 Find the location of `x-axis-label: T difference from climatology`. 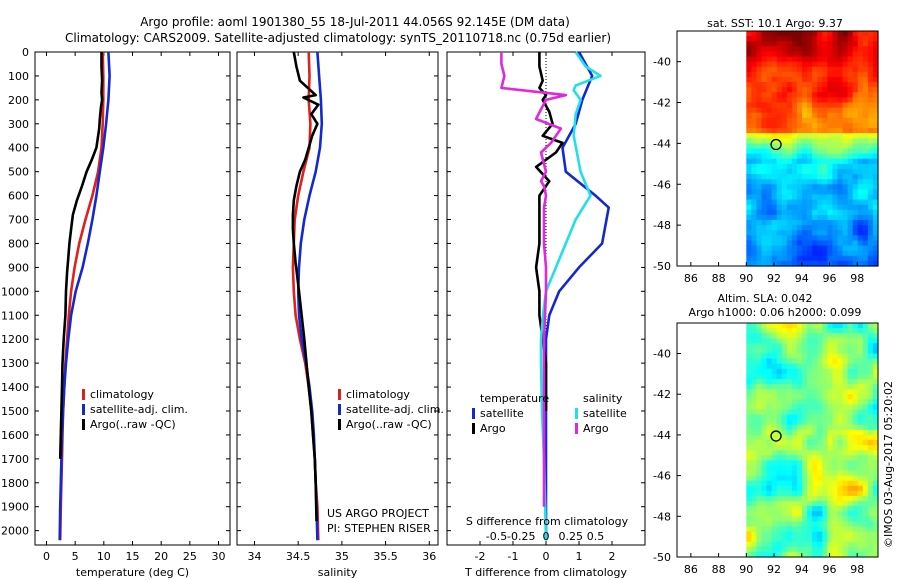

x-axis-label: T difference from climatology is located at coordinates (545, 572).